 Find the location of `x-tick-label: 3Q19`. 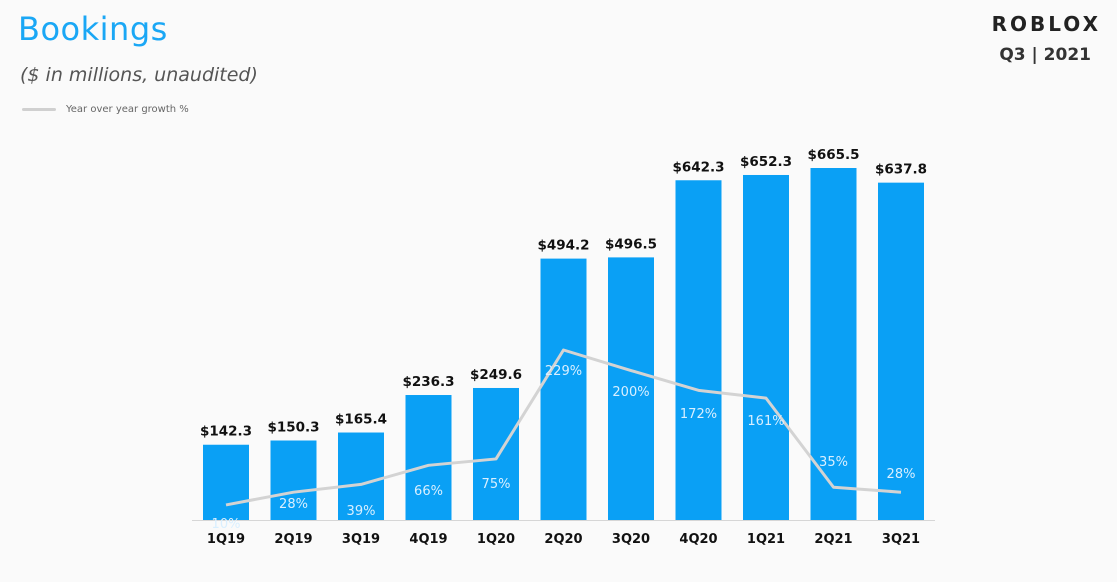

x-tick-label: 3Q19 is located at coordinates (361, 539).